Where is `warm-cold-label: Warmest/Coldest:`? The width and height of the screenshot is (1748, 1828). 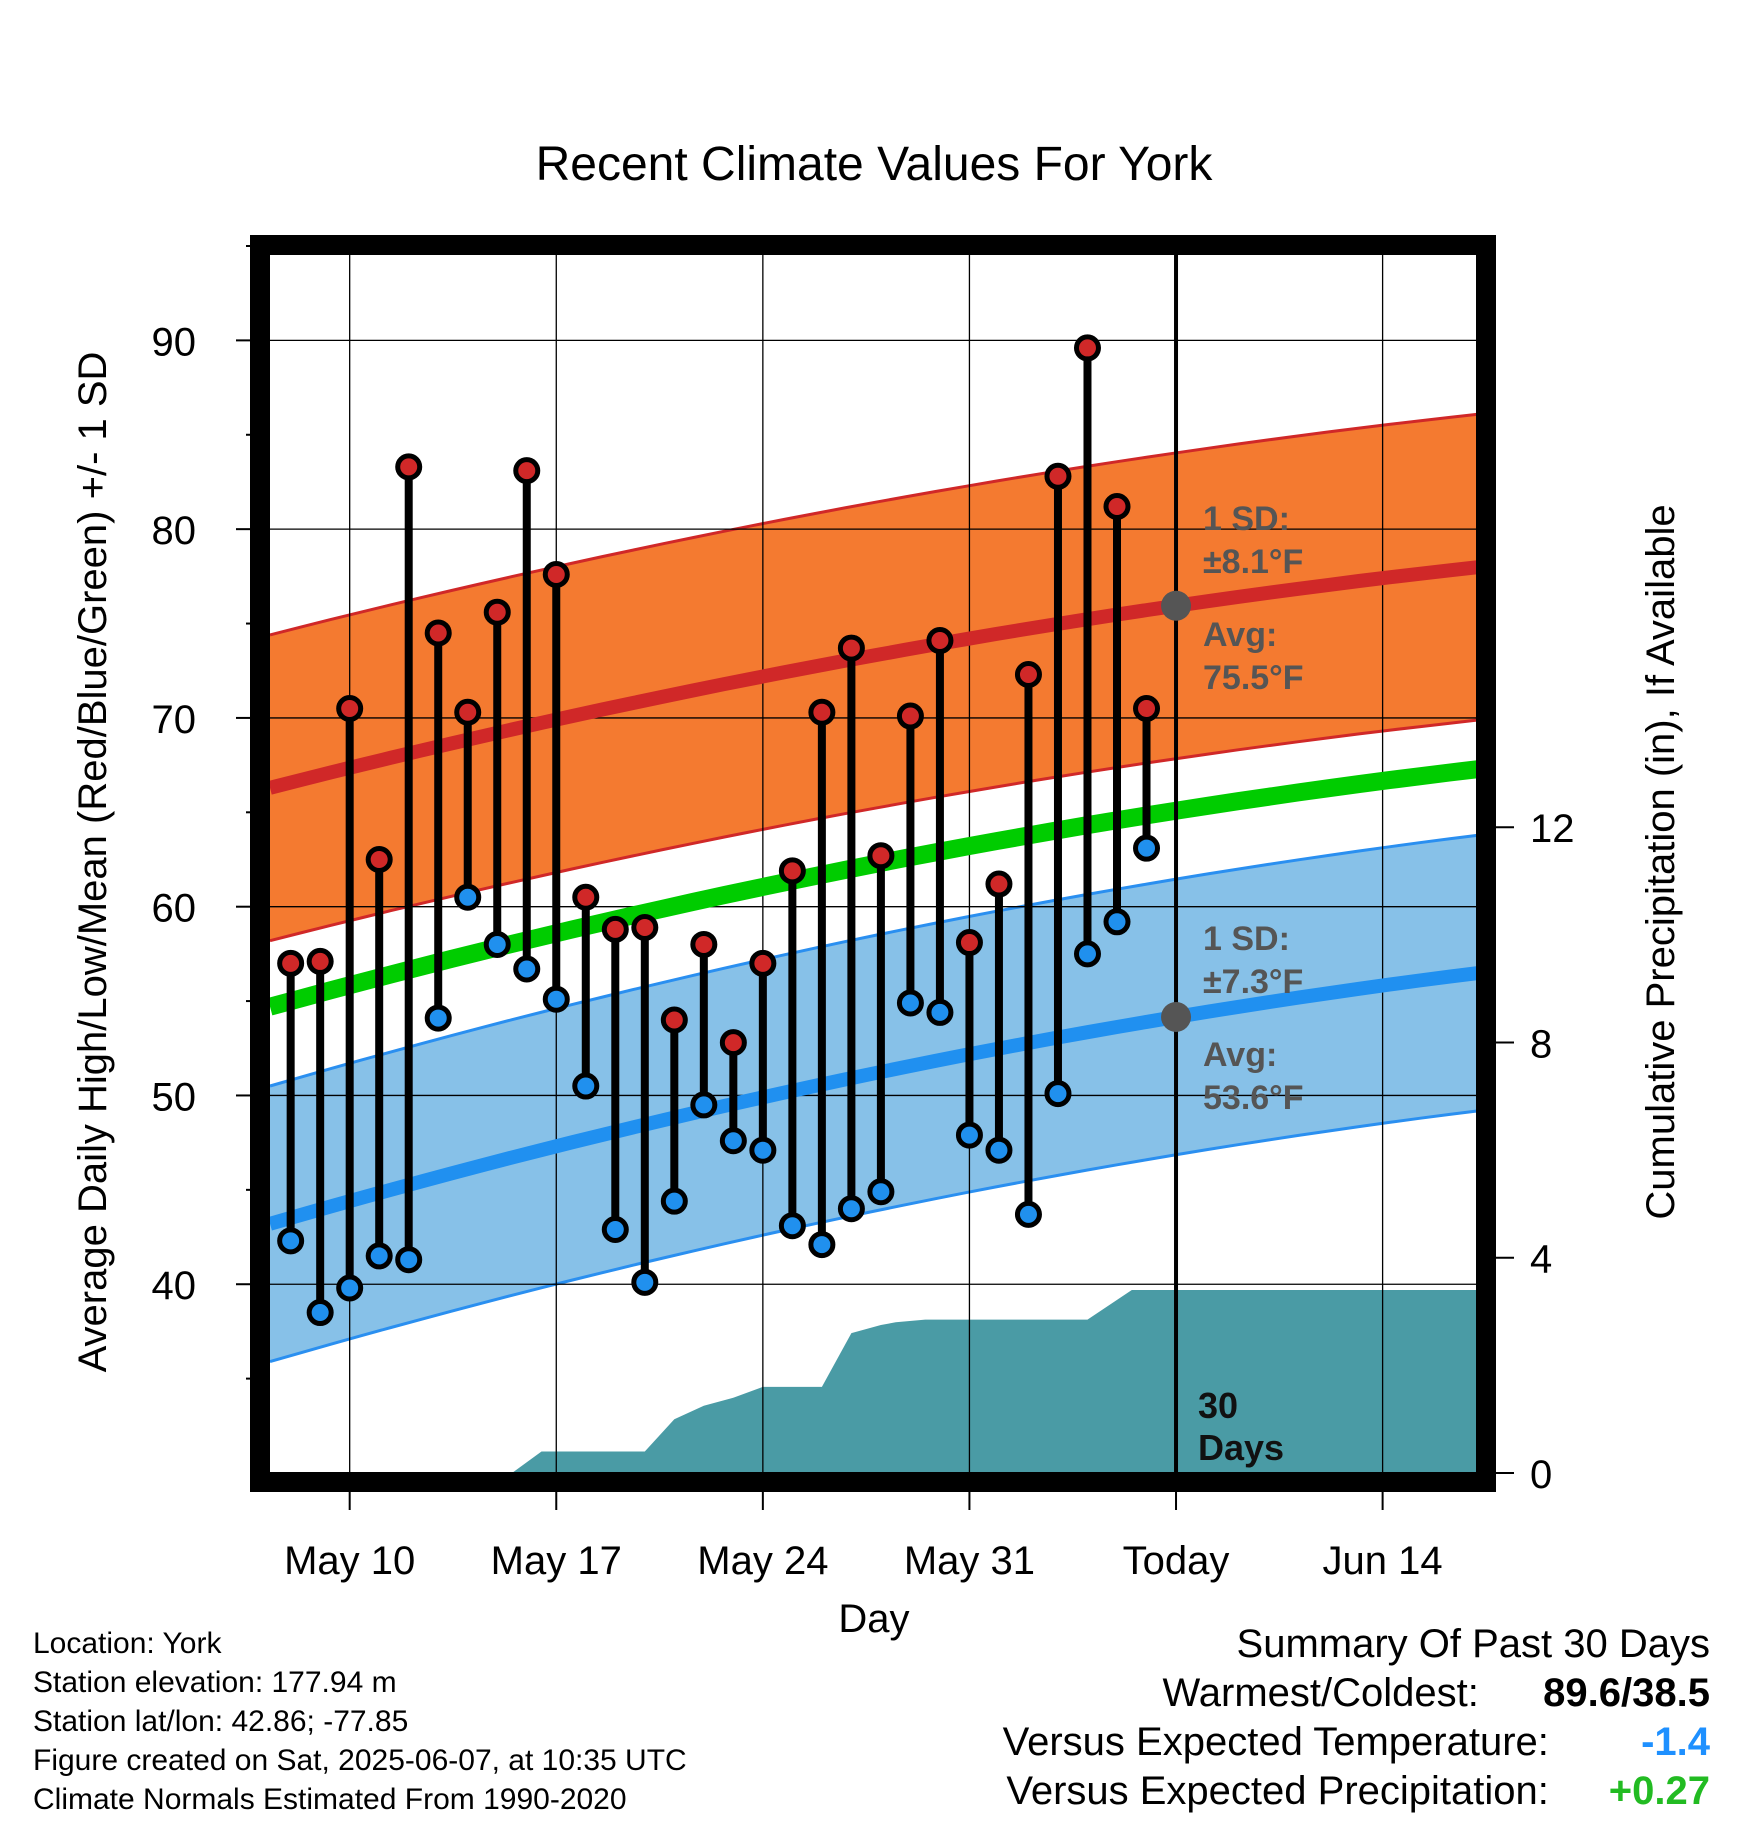 warm-cold-label: Warmest/Coldest: is located at coordinates (1320, 1693).